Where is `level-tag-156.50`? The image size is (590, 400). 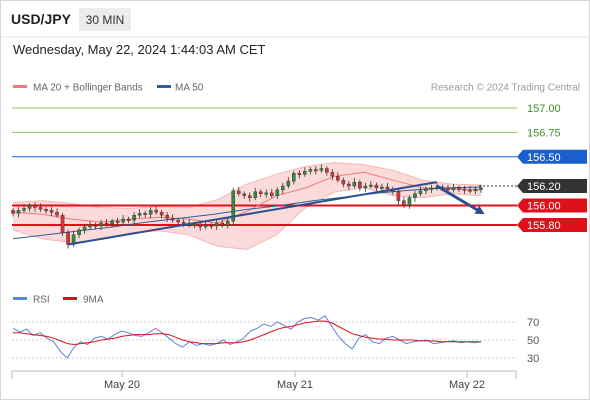
level-tag-156.50 is located at coordinates (552, 156).